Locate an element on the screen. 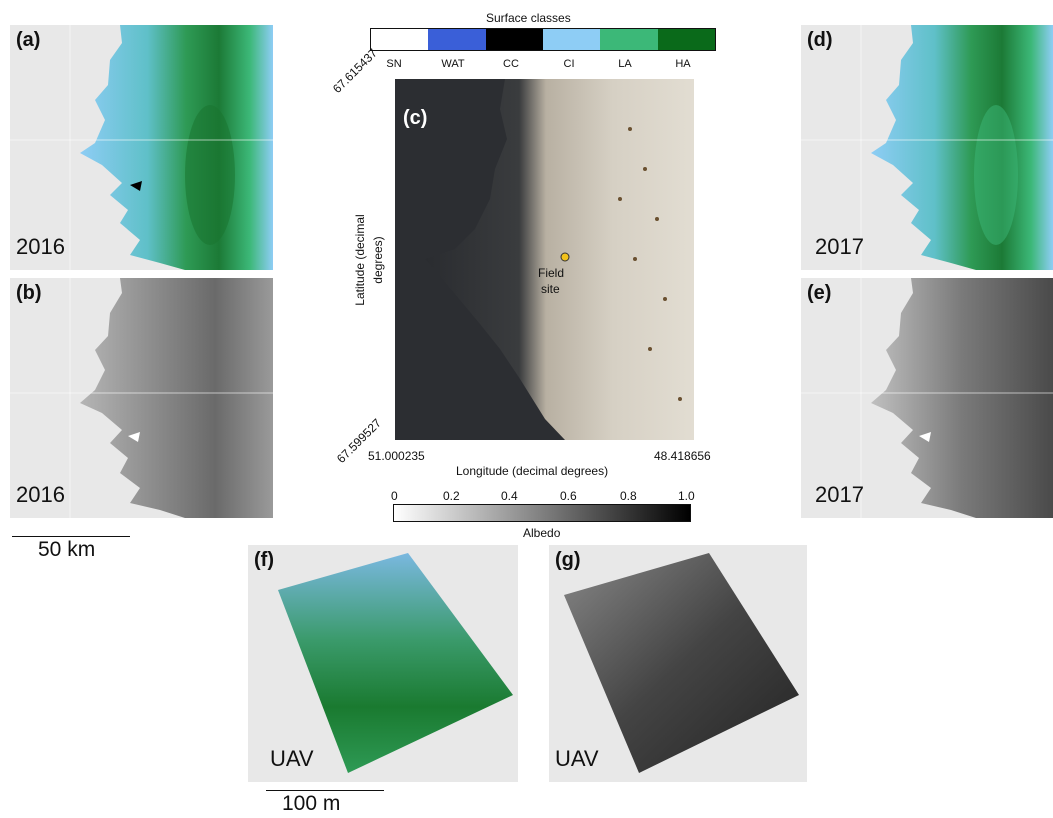 This screenshot has width=1053, height=818. albedo-map-2016 is located at coordinates (141, 398).